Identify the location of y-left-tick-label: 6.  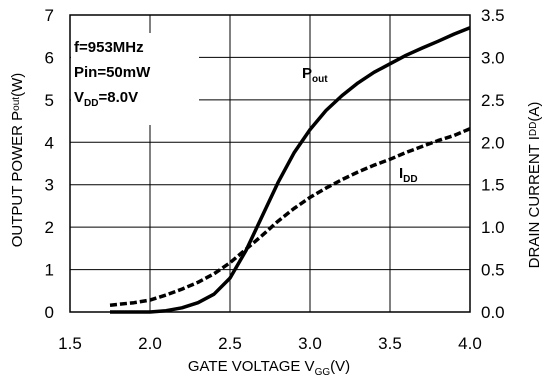
(49, 57).